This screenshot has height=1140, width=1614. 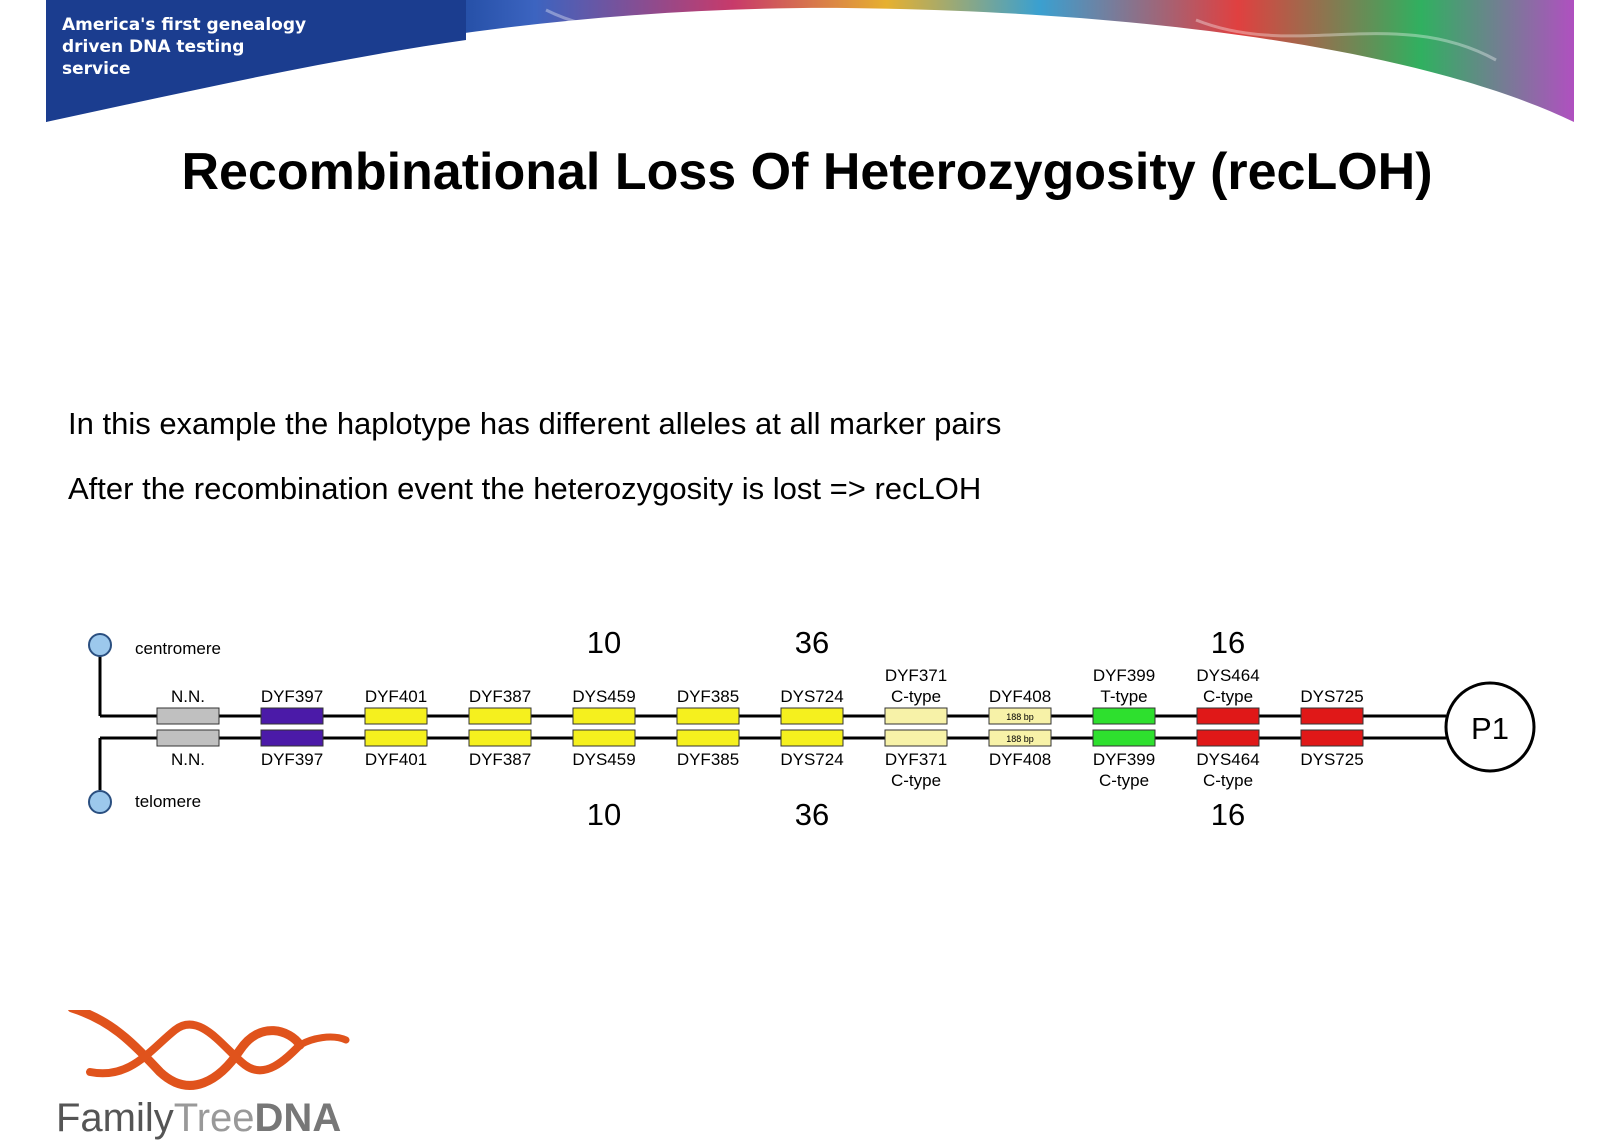 What do you see at coordinates (603, 759) in the screenshot?
I see `marker-label-bottom: DYS459` at bounding box center [603, 759].